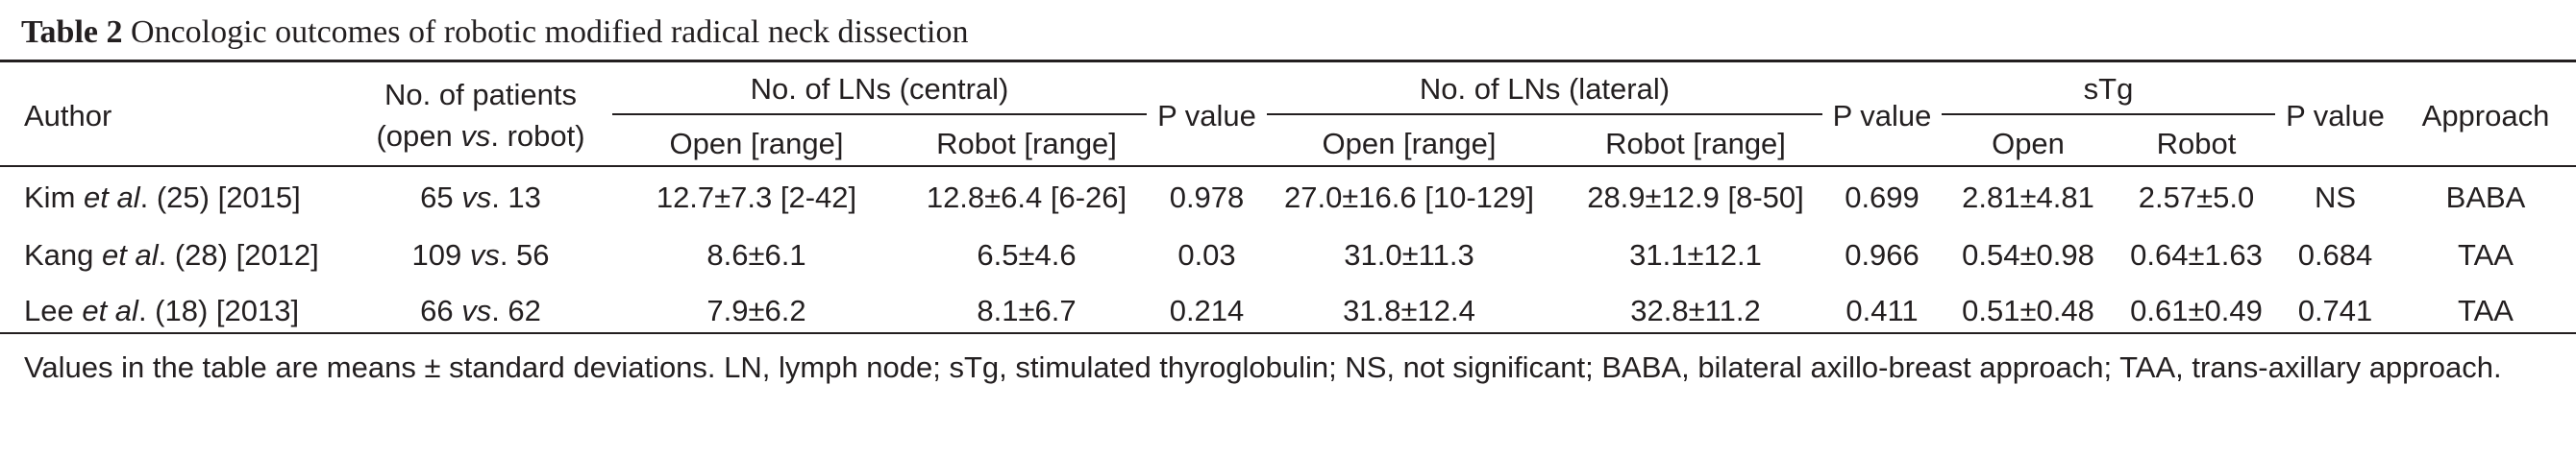  I want to click on row-1-author-name: Kim, so click(54, 197).